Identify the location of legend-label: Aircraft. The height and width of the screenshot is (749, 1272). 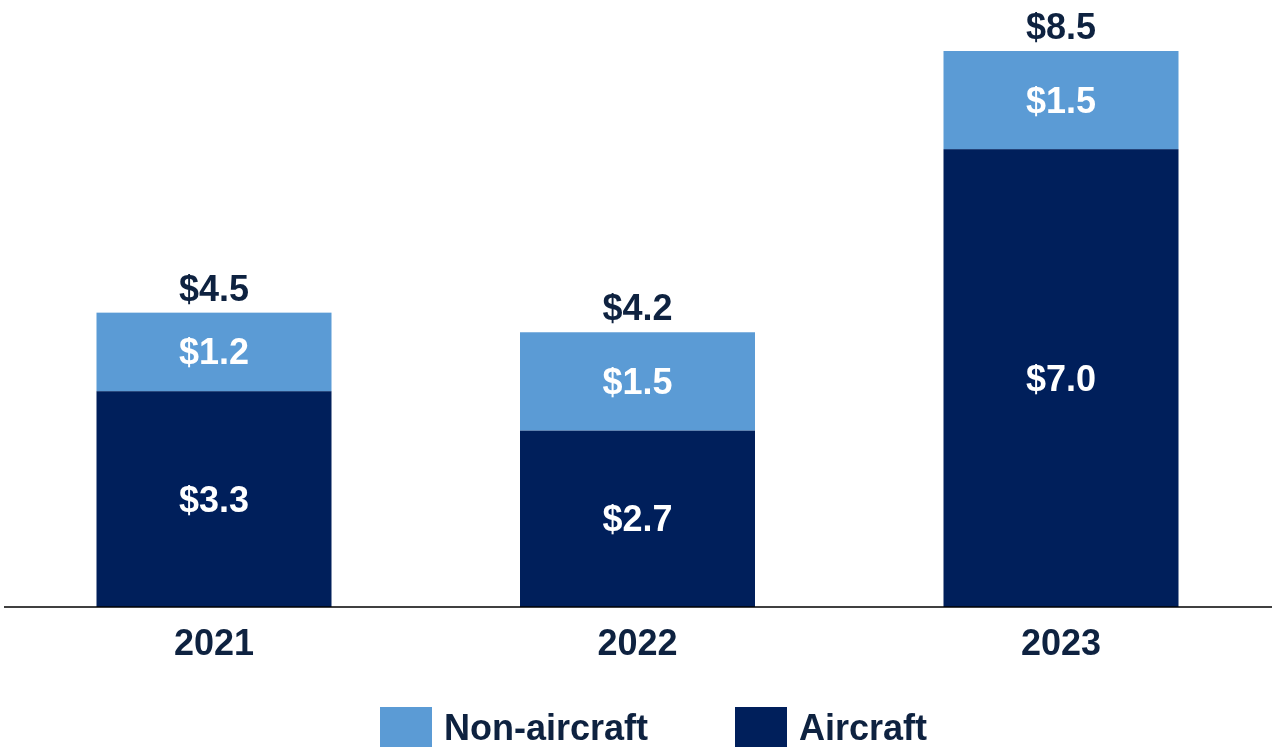
(863, 727).